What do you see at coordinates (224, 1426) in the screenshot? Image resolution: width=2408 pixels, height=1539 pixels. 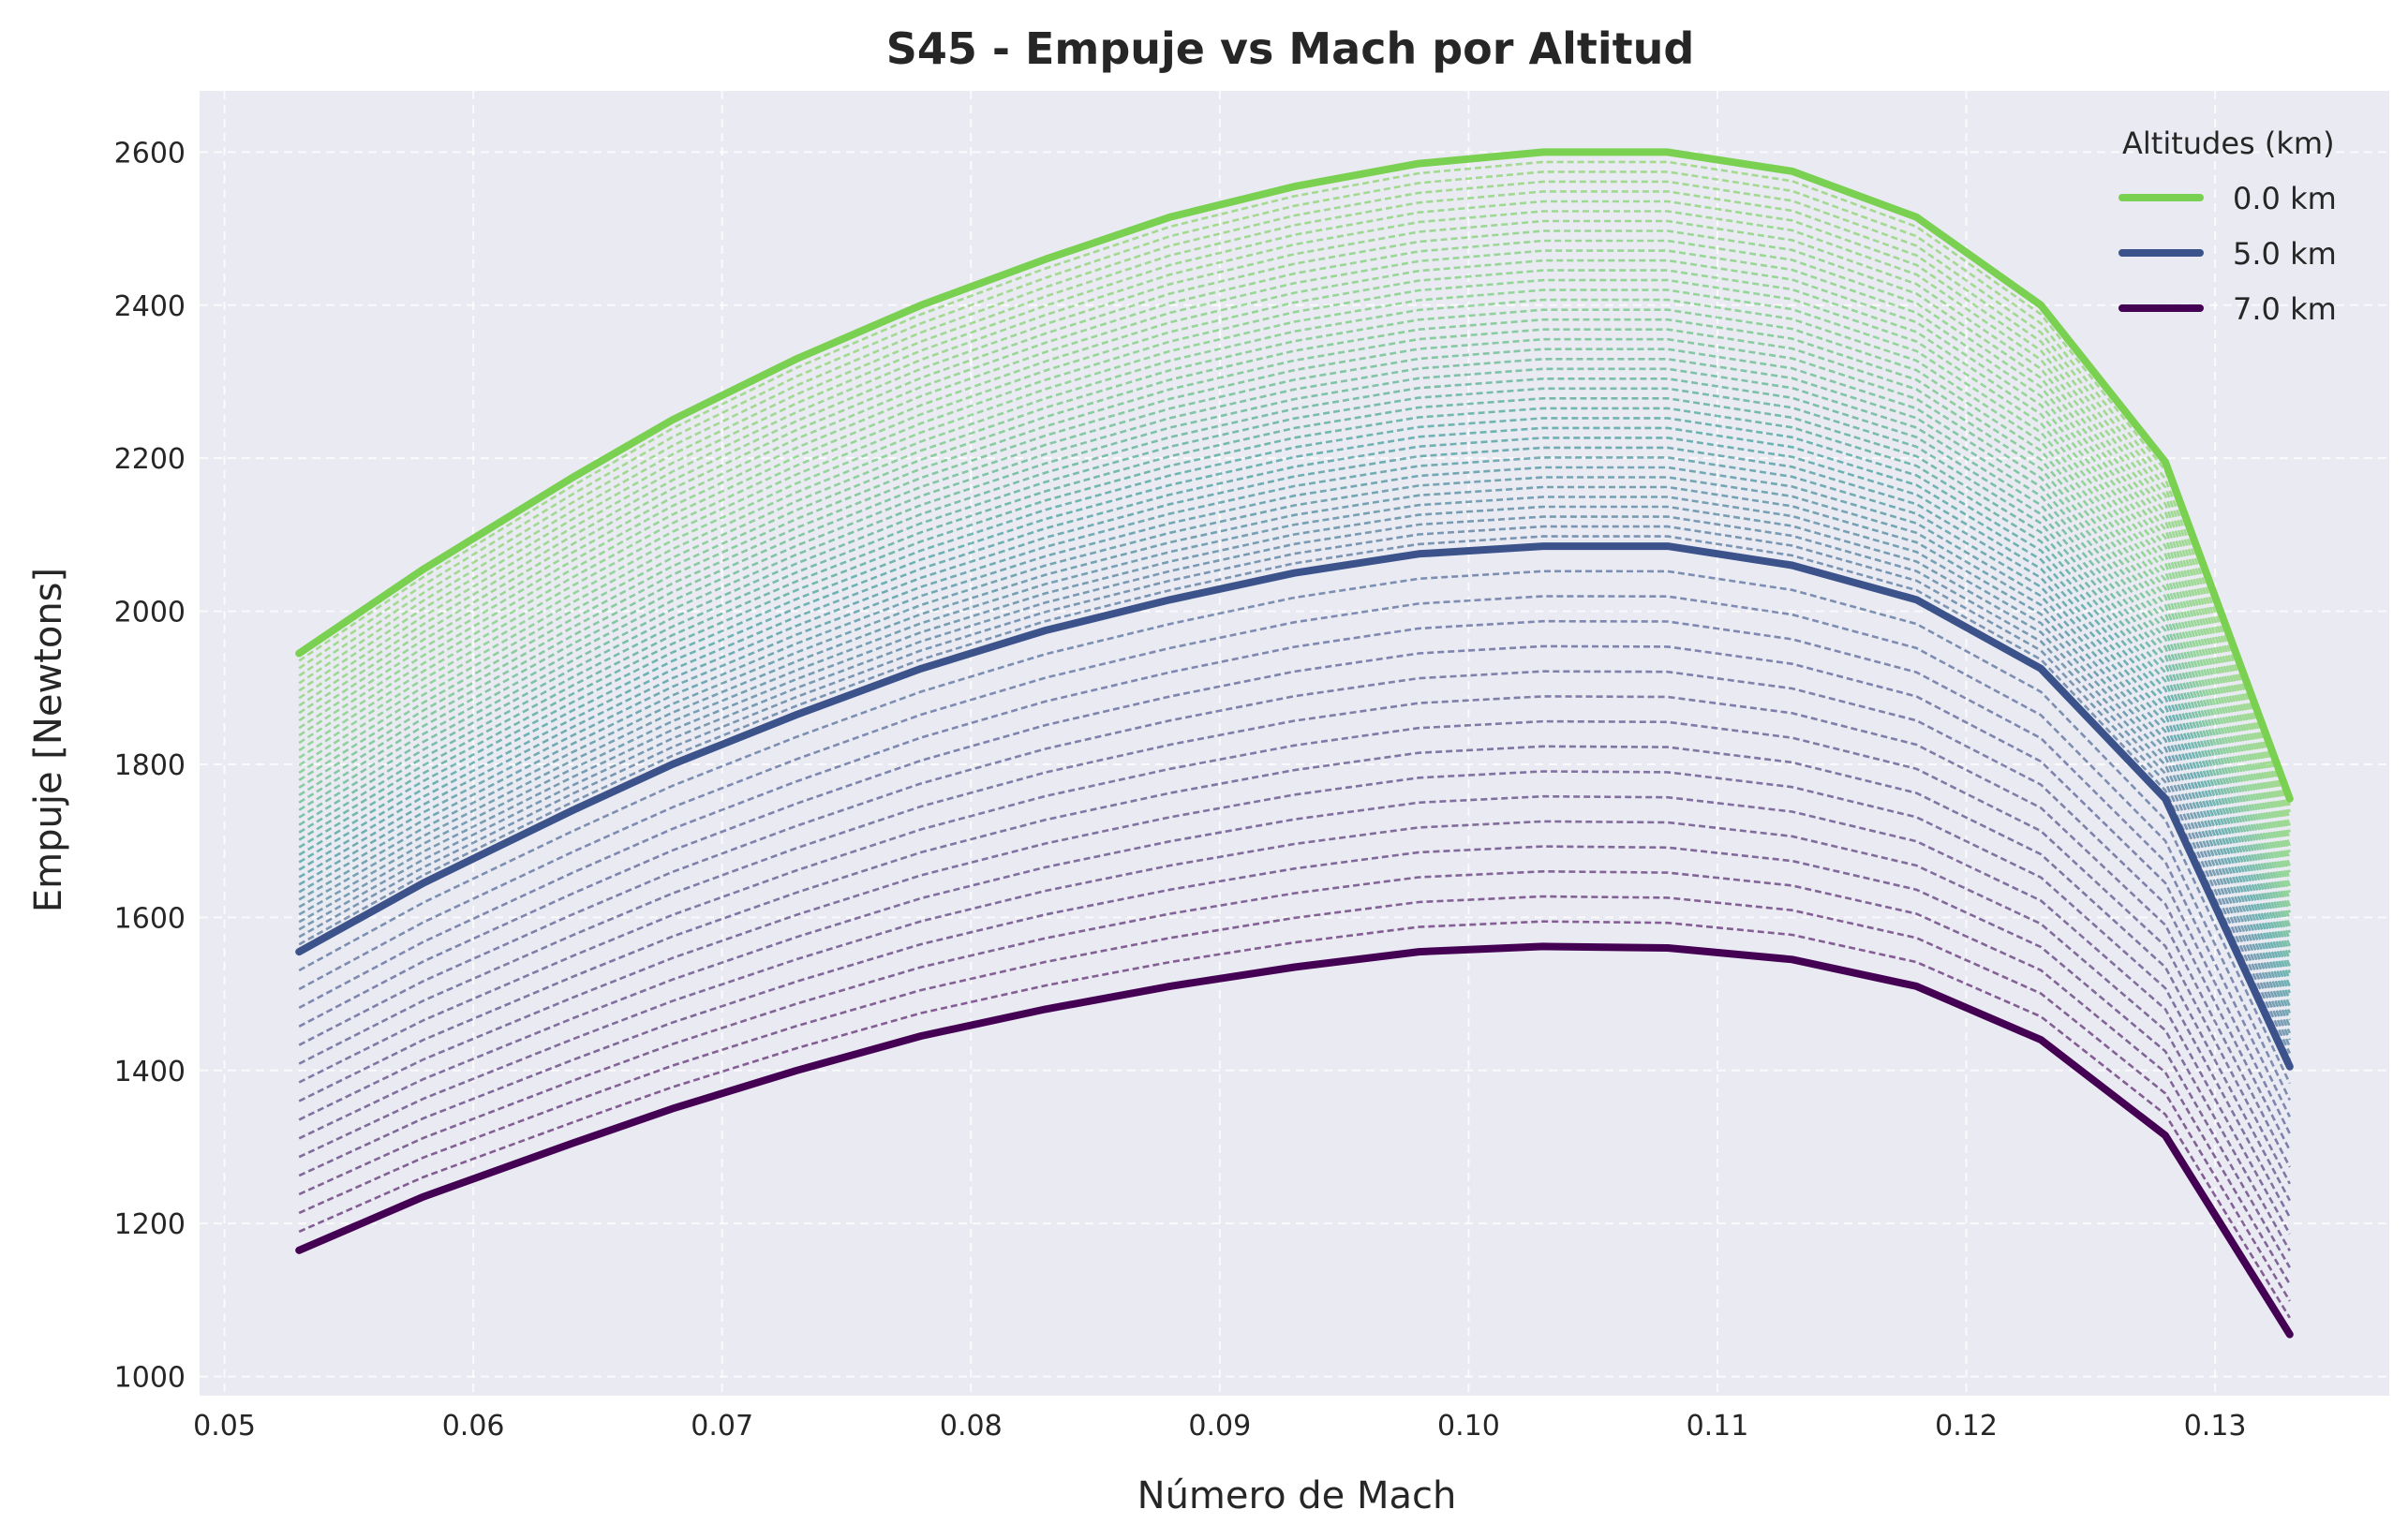 I see `x-tick-label: 0.05` at bounding box center [224, 1426].